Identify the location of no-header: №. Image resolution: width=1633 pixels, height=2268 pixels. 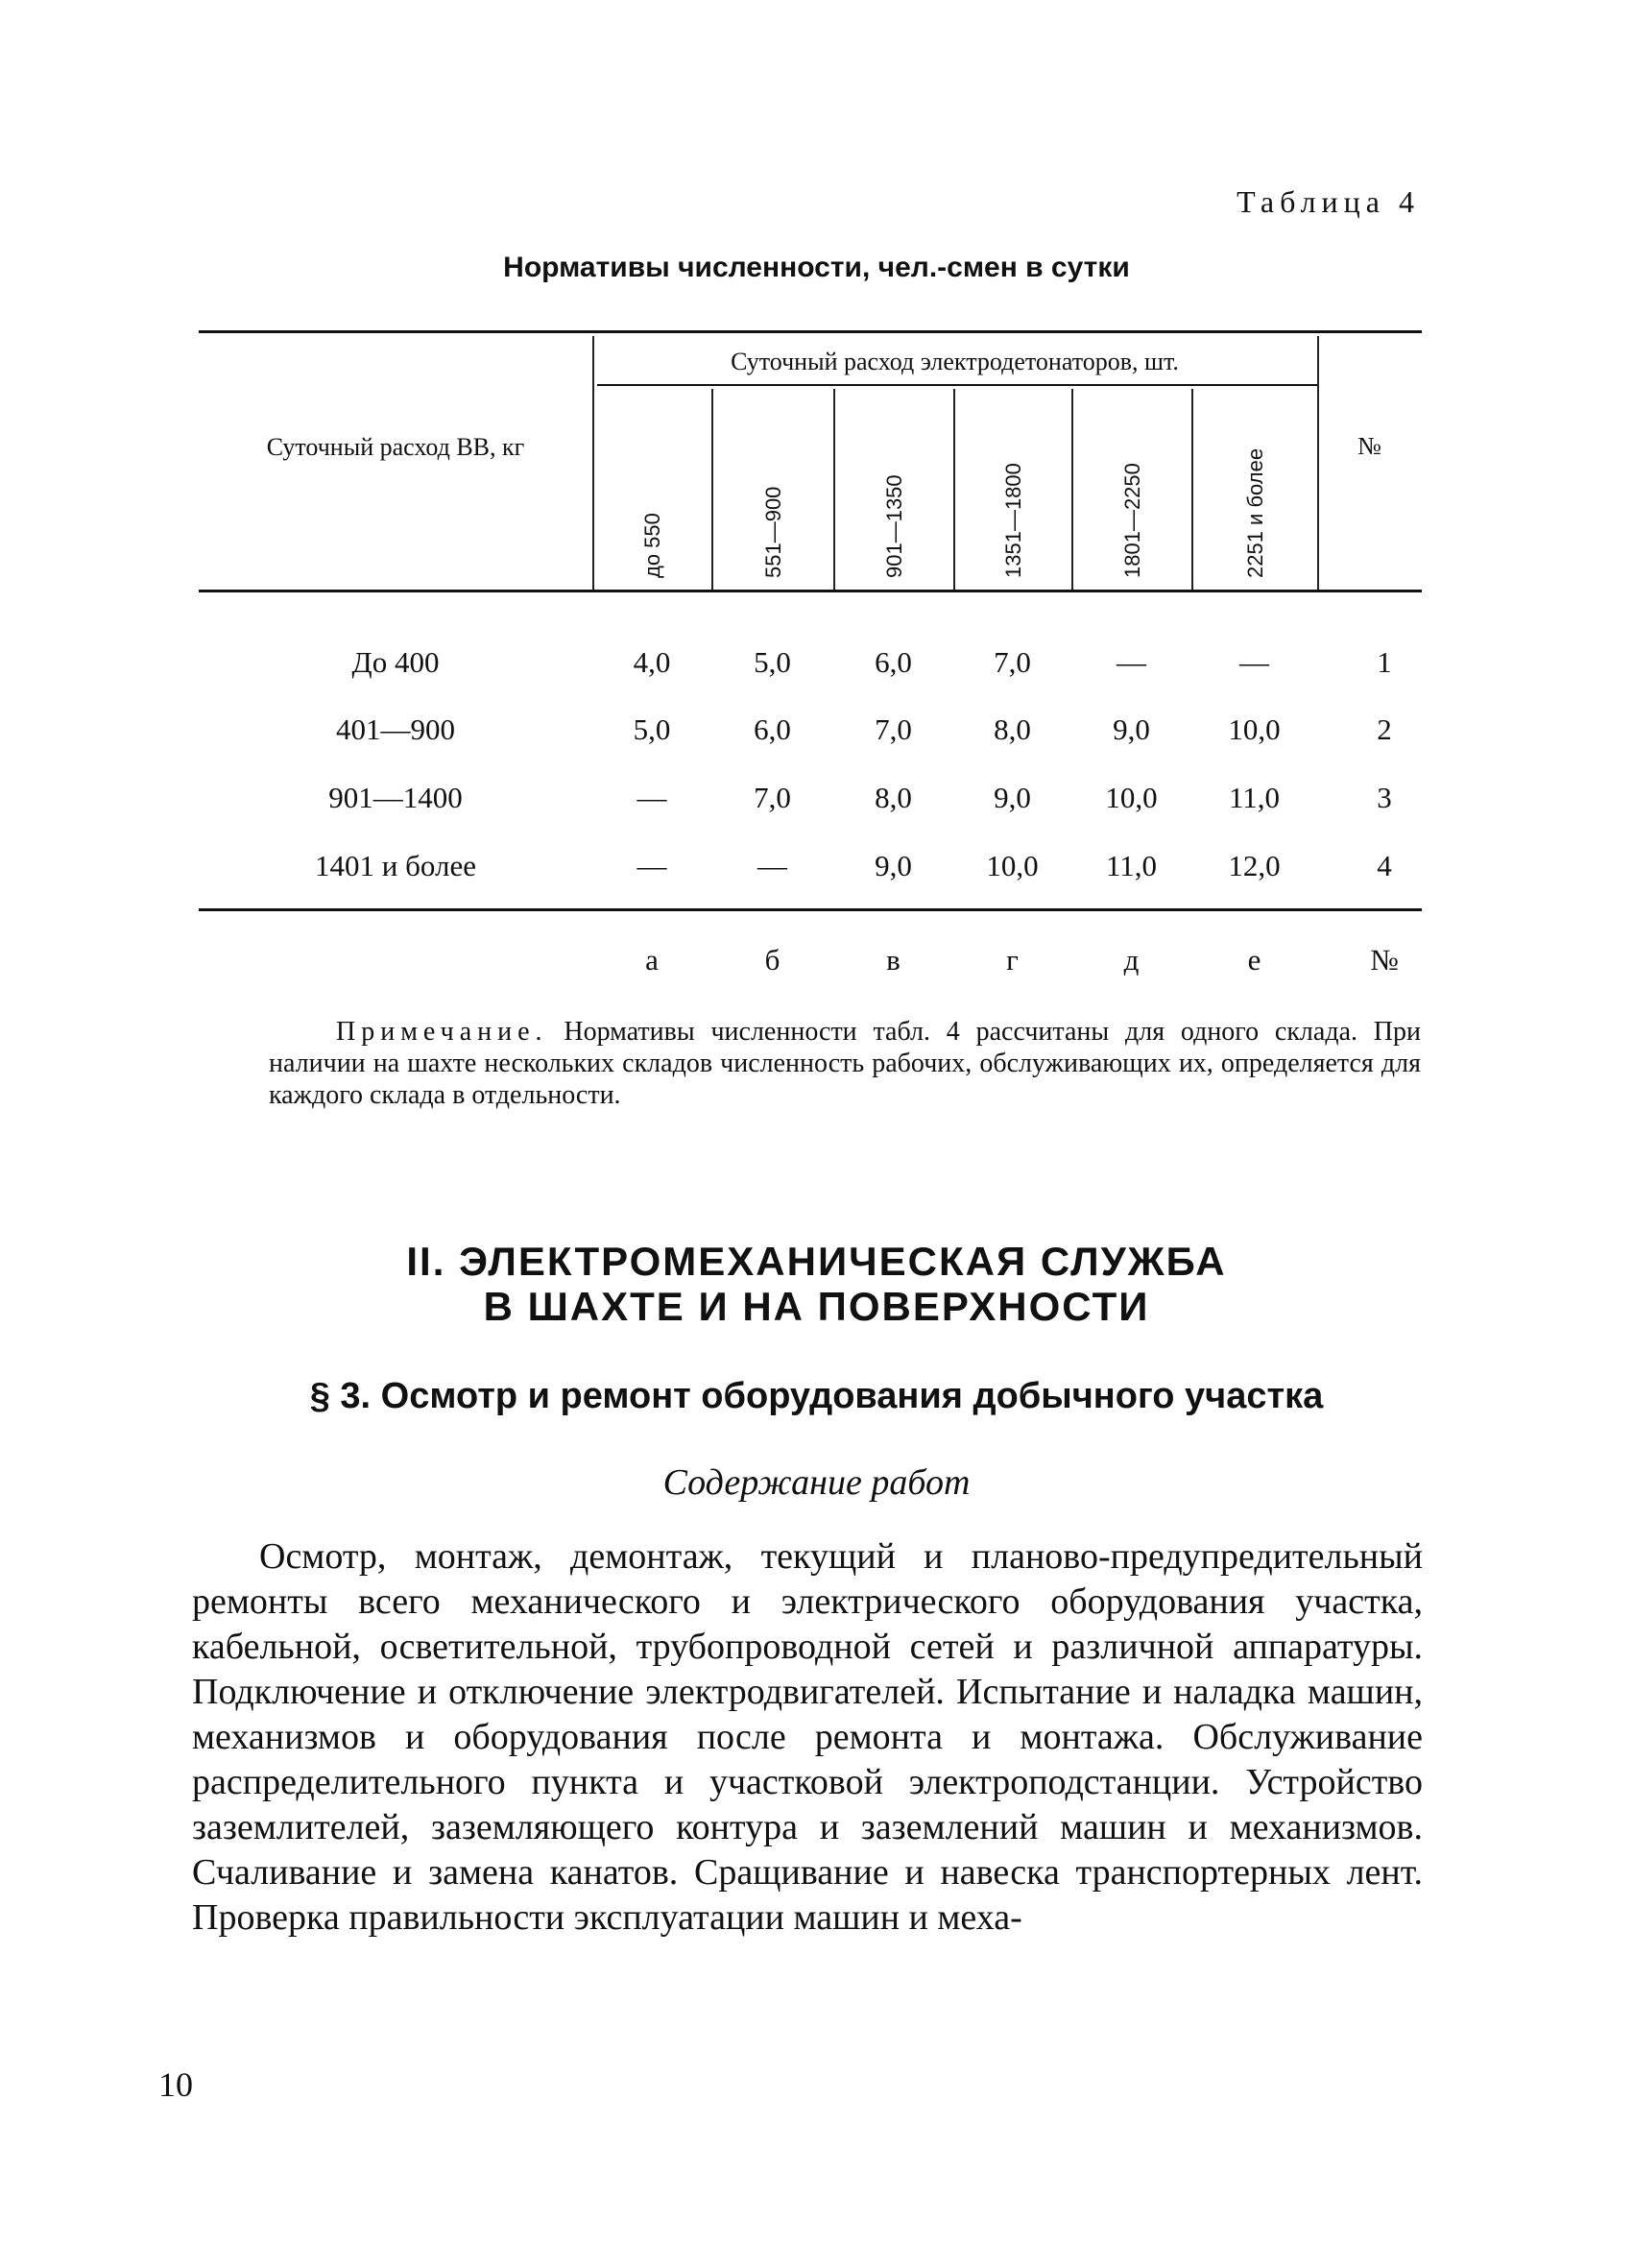
(1369, 446).